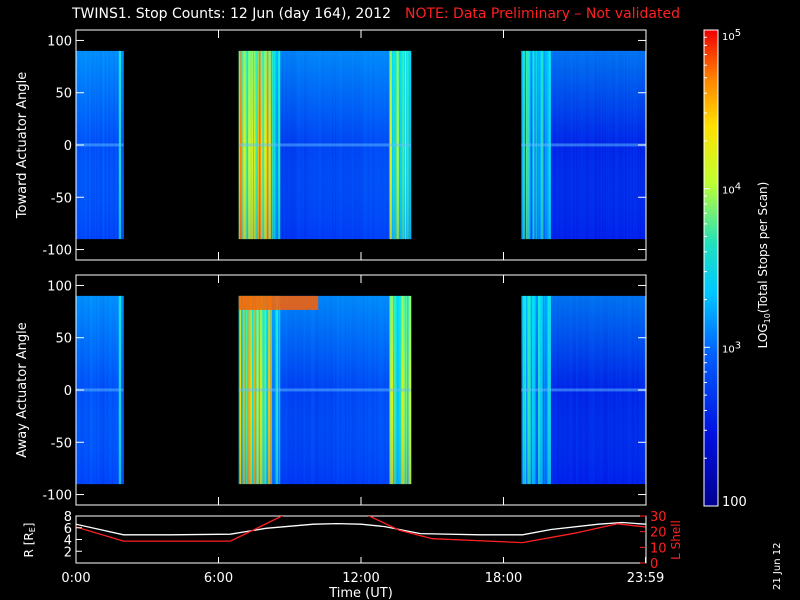 This screenshot has height=600, width=800. What do you see at coordinates (75, 578) in the screenshot?
I see `x-tick-label: 0:00` at bounding box center [75, 578].